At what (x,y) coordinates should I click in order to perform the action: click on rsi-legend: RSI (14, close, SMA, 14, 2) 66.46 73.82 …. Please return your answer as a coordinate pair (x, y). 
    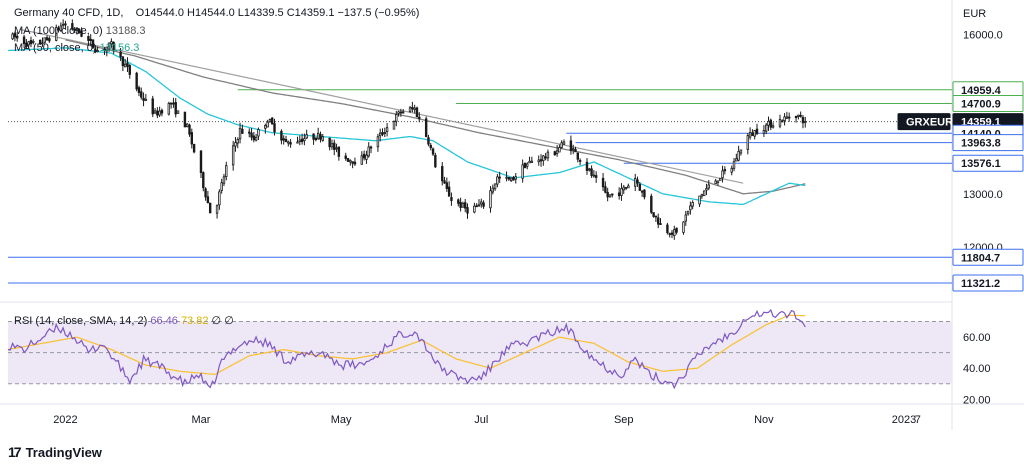
    Looking at the image, I should click on (124, 320).